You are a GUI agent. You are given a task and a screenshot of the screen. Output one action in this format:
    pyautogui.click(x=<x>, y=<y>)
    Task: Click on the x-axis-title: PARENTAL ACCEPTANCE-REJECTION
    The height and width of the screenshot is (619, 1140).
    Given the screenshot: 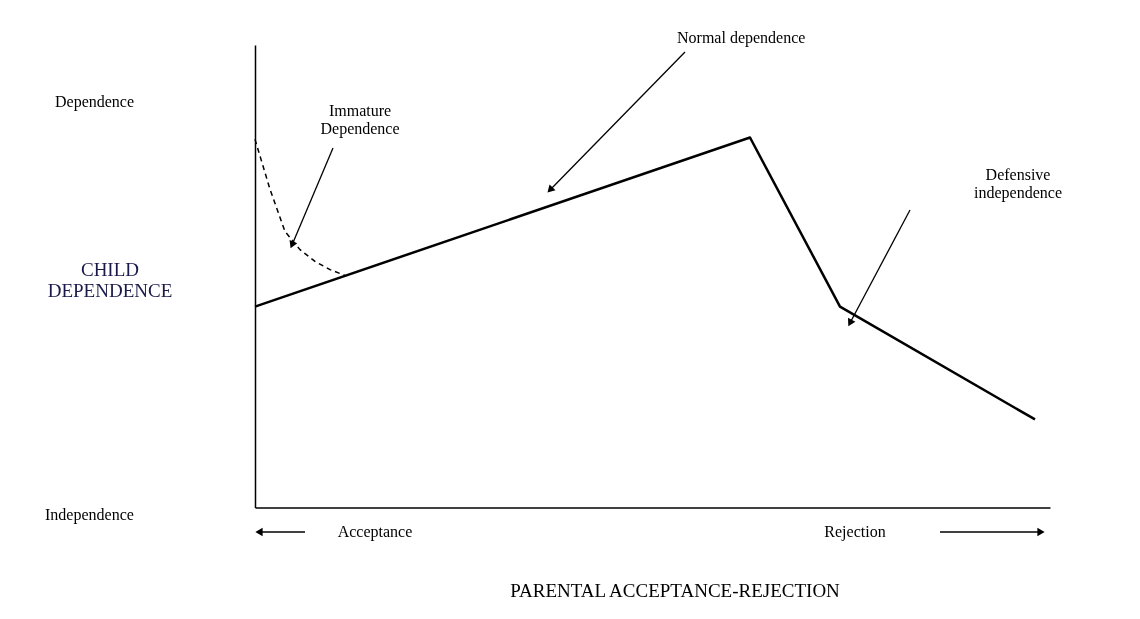 What is the action you would take?
    pyautogui.click(x=675, y=590)
    